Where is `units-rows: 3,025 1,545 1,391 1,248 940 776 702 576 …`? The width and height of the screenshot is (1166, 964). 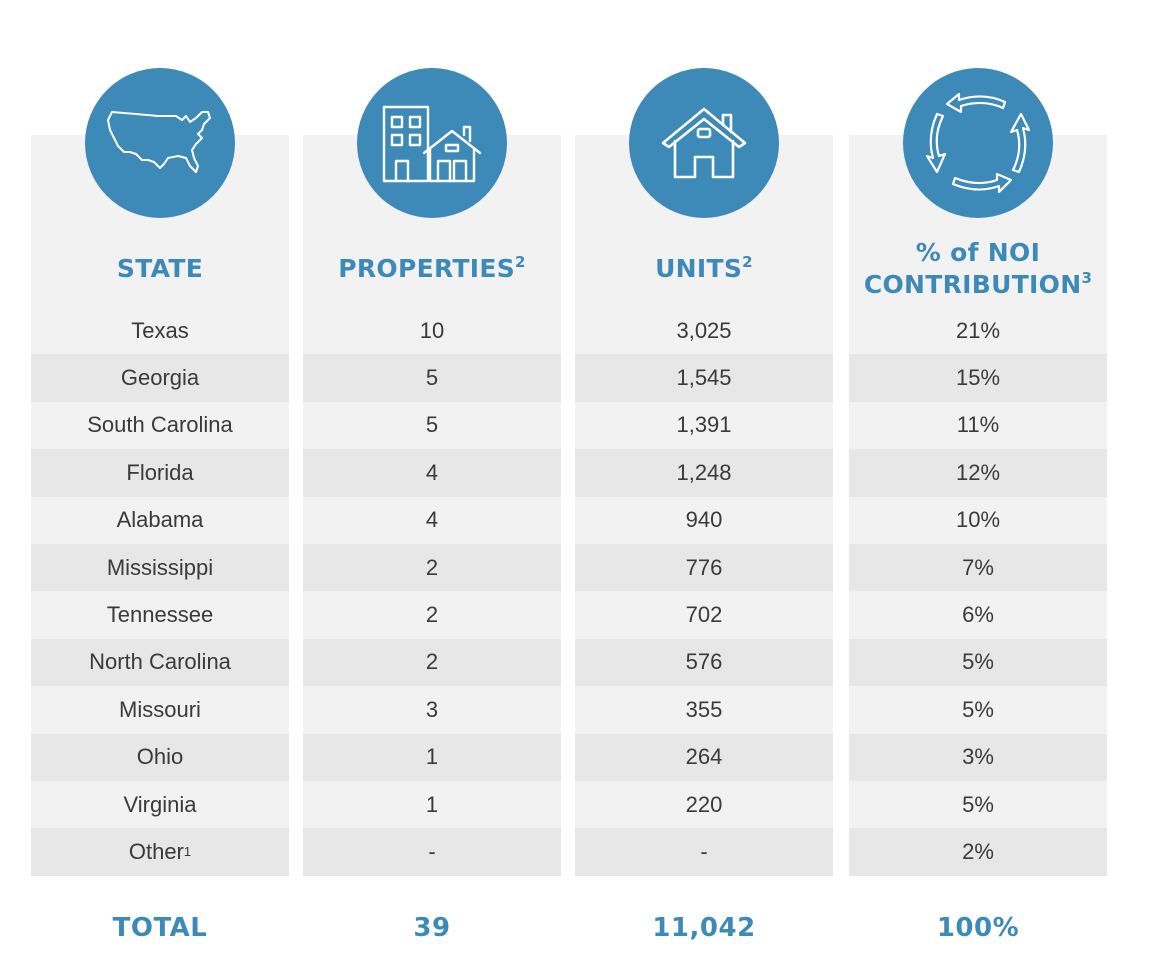
units-rows: 3,025 1,545 1,391 1,248 940 776 702 576 … is located at coordinates (704, 591).